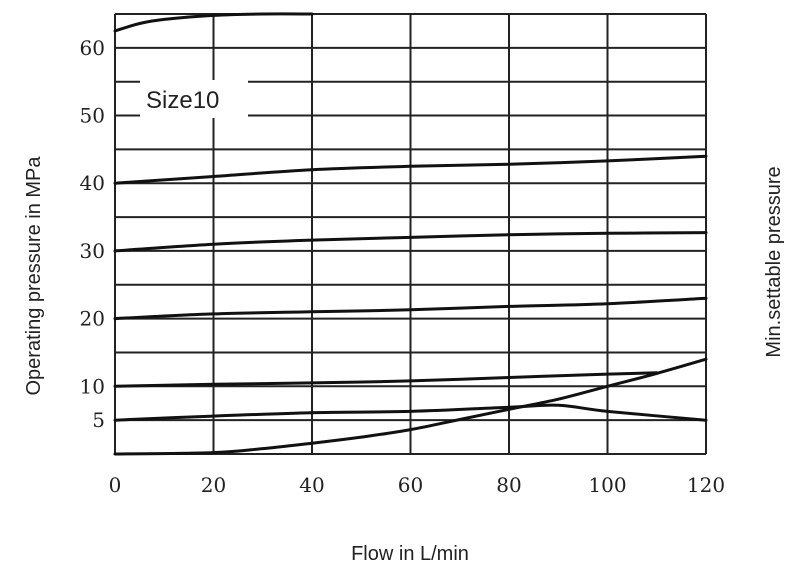 This screenshot has height=575, width=798. I want to click on x-tick-label: 60, so click(410, 485).